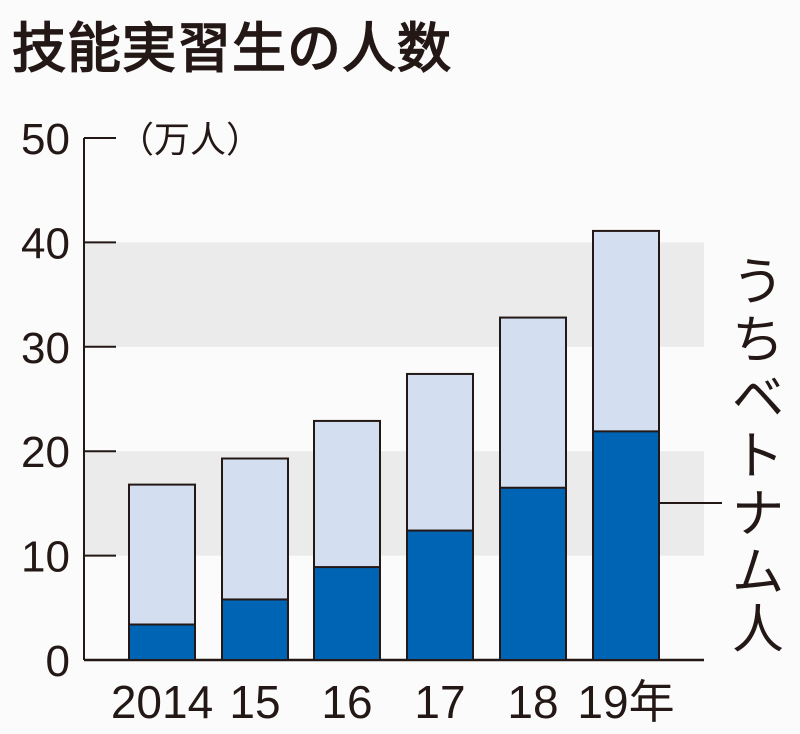 This screenshot has width=800, height=734. What do you see at coordinates (45, 243) in the screenshot?
I see `y-tick-label: 40` at bounding box center [45, 243].